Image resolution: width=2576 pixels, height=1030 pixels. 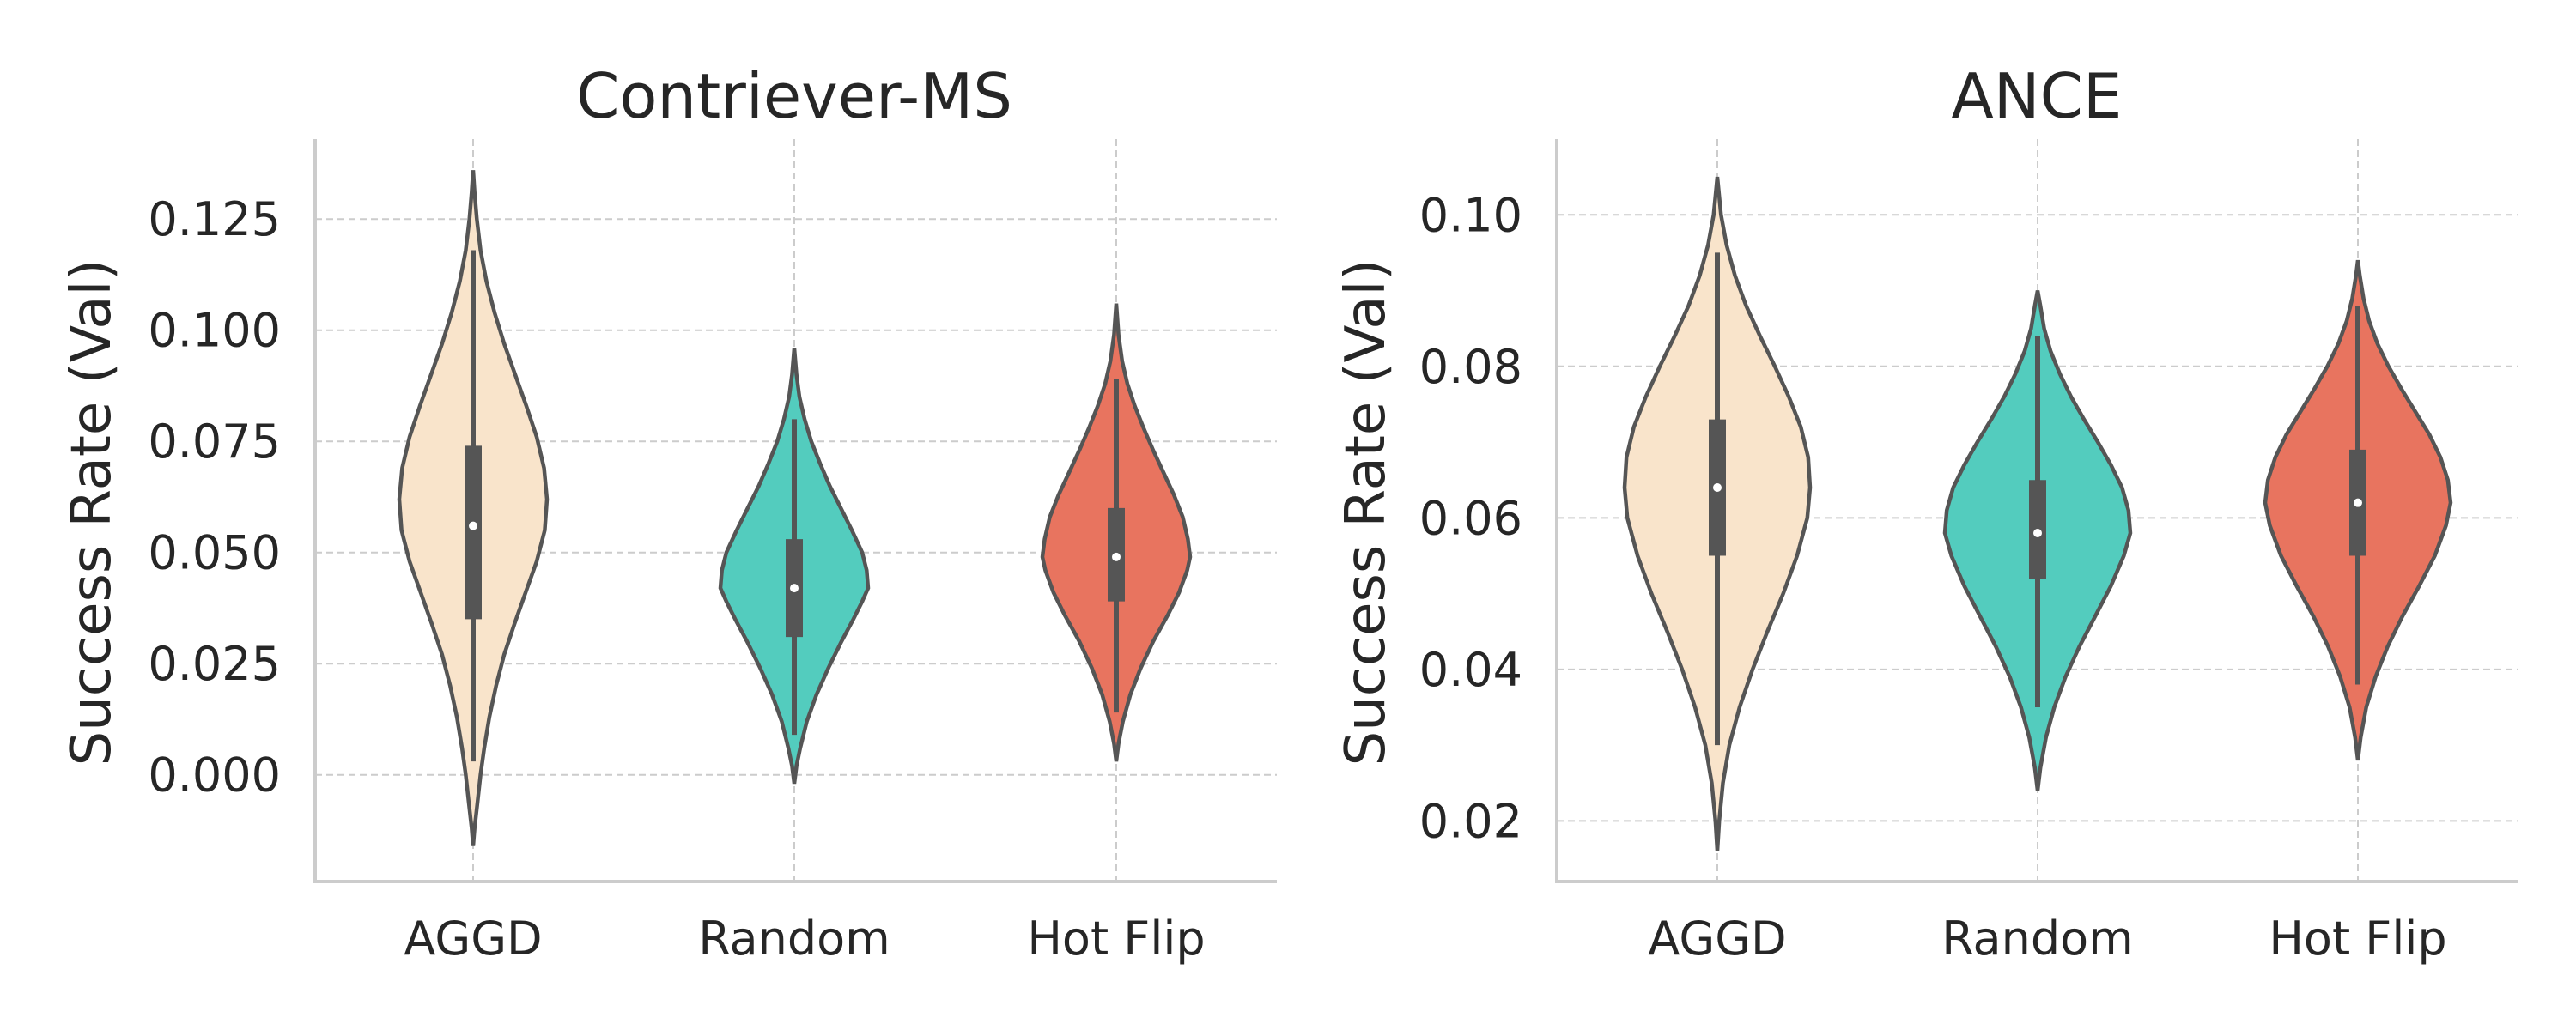 What do you see at coordinates (214, 331) in the screenshot?
I see `y-tick-label: 0.100` at bounding box center [214, 331].